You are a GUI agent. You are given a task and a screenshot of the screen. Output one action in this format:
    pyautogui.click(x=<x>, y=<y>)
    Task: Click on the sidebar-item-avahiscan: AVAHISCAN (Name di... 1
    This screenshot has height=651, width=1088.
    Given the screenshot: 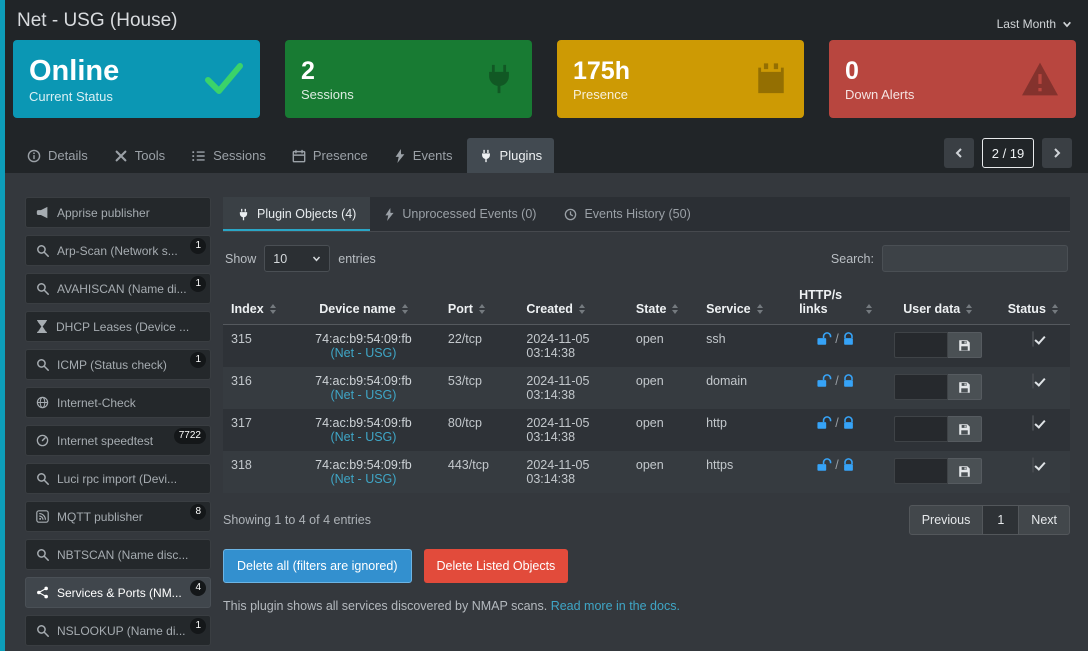 What is the action you would take?
    pyautogui.click(x=118, y=288)
    